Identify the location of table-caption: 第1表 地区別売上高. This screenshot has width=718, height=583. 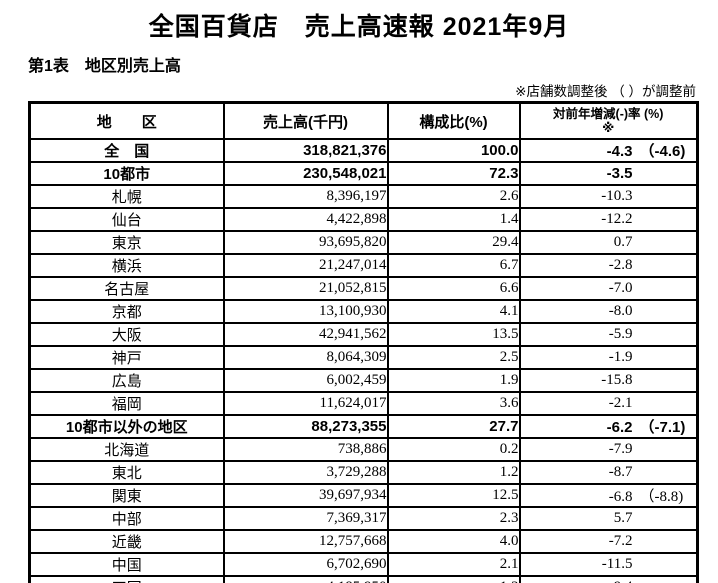
(104, 66).